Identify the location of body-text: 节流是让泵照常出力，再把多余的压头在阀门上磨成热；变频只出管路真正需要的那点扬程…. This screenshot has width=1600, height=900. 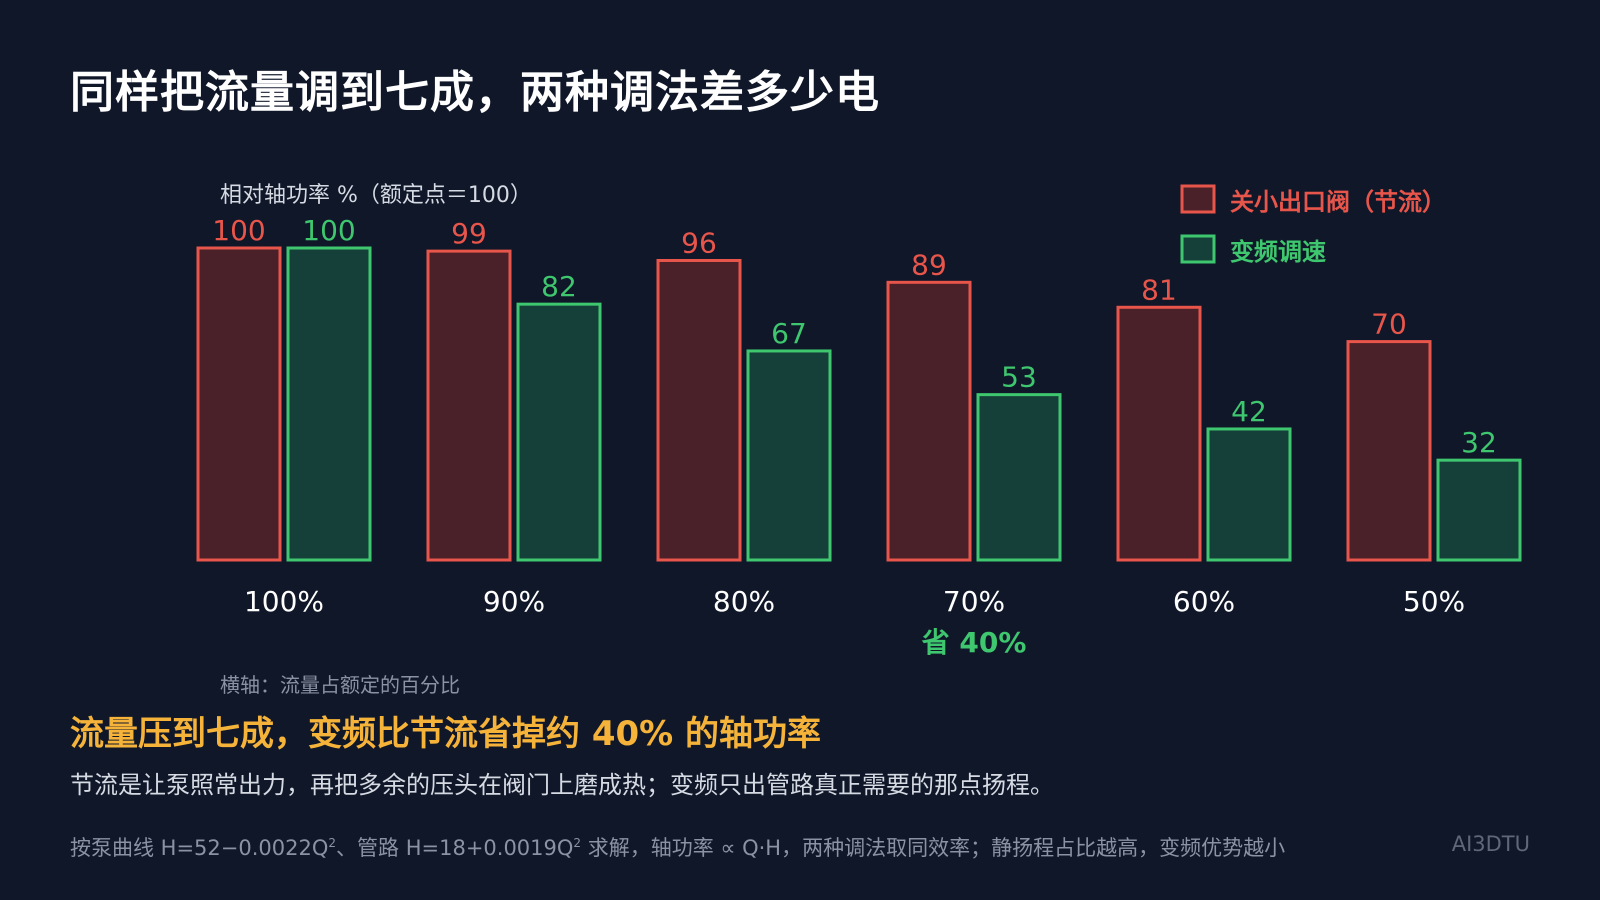
(562, 785).